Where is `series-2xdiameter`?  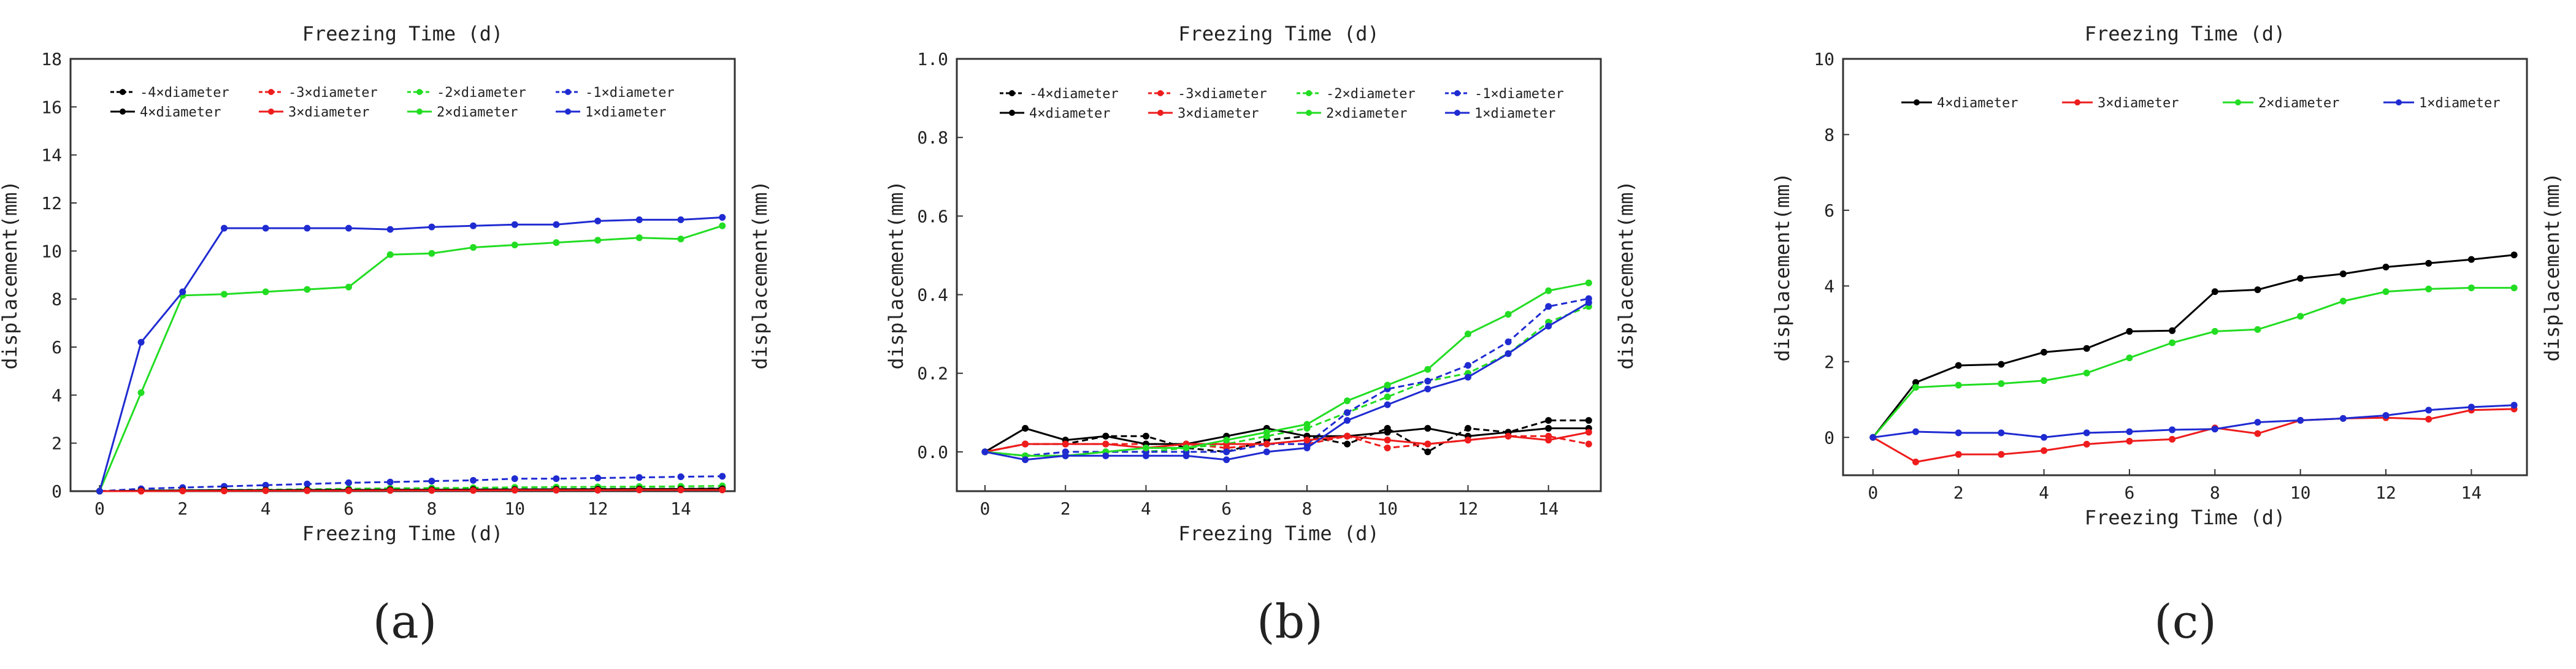
series-2xdiameter is located at coordinates (1286, 369).